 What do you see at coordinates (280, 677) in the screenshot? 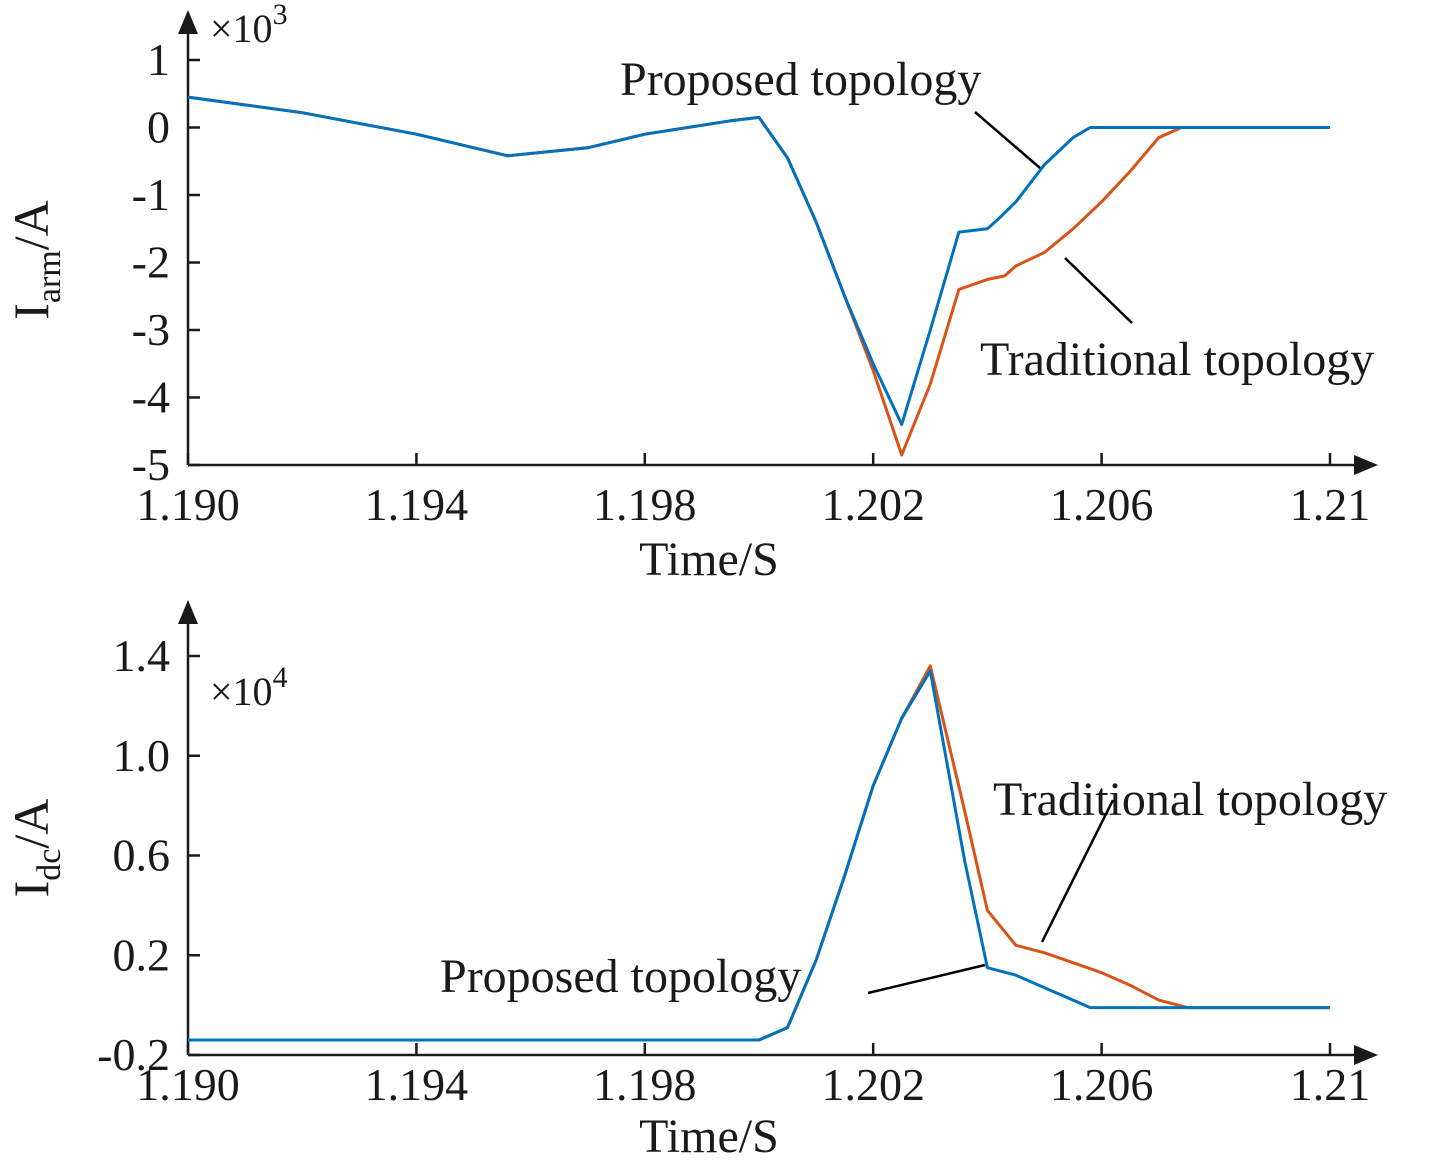
I see `axis-exponent-power: 4` at bounding box center [280, 677].